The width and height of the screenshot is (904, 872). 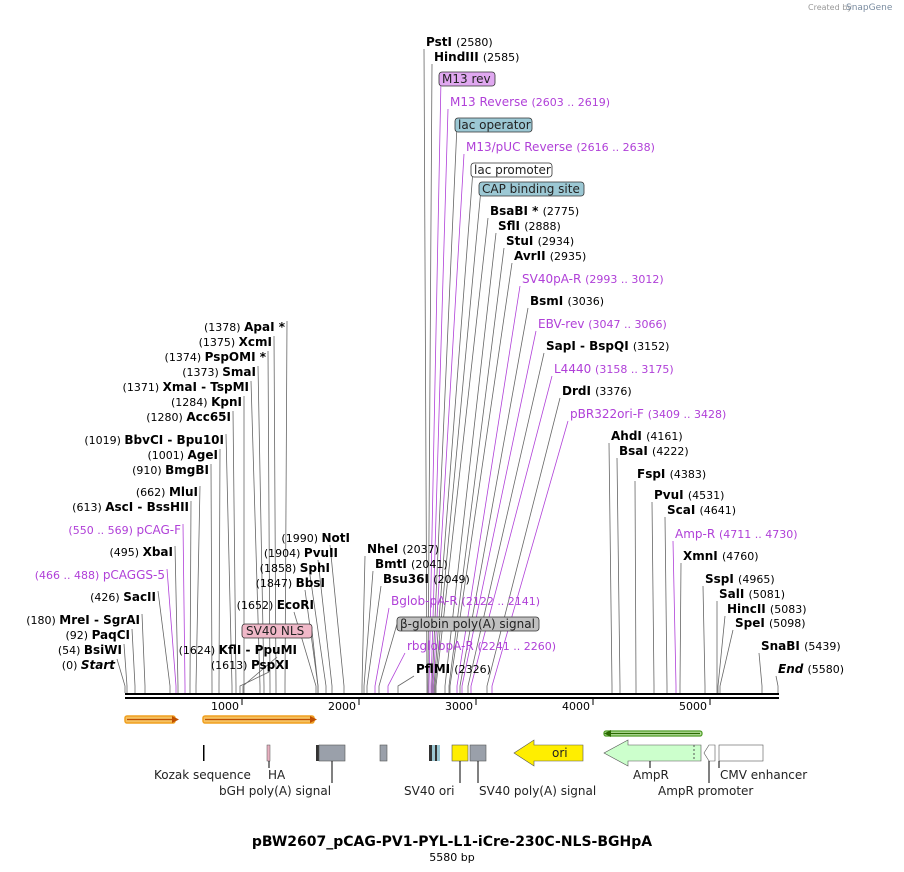 What do you see at coordinates (290, 583) in the screenshot?
I see `site-label-bbsi: (1847) BbsI` at bounding box center [290, 583].